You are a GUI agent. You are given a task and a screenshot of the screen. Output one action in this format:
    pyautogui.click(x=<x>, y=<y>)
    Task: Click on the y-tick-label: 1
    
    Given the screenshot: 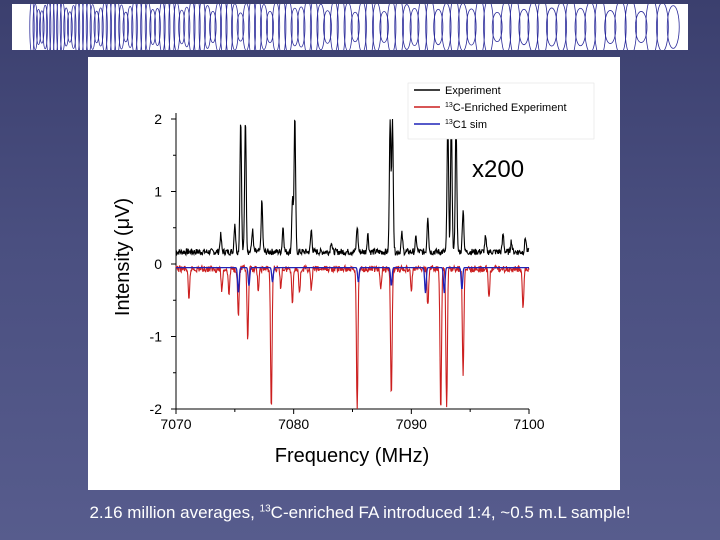 What is the action you would take?
    pyautogui.click(x=158, y=192)
    